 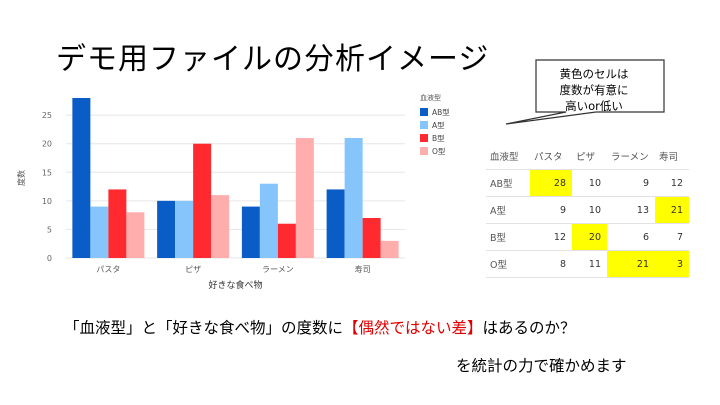 I want to click on table-header-cell: ピザ, so click(x=589, y=156).